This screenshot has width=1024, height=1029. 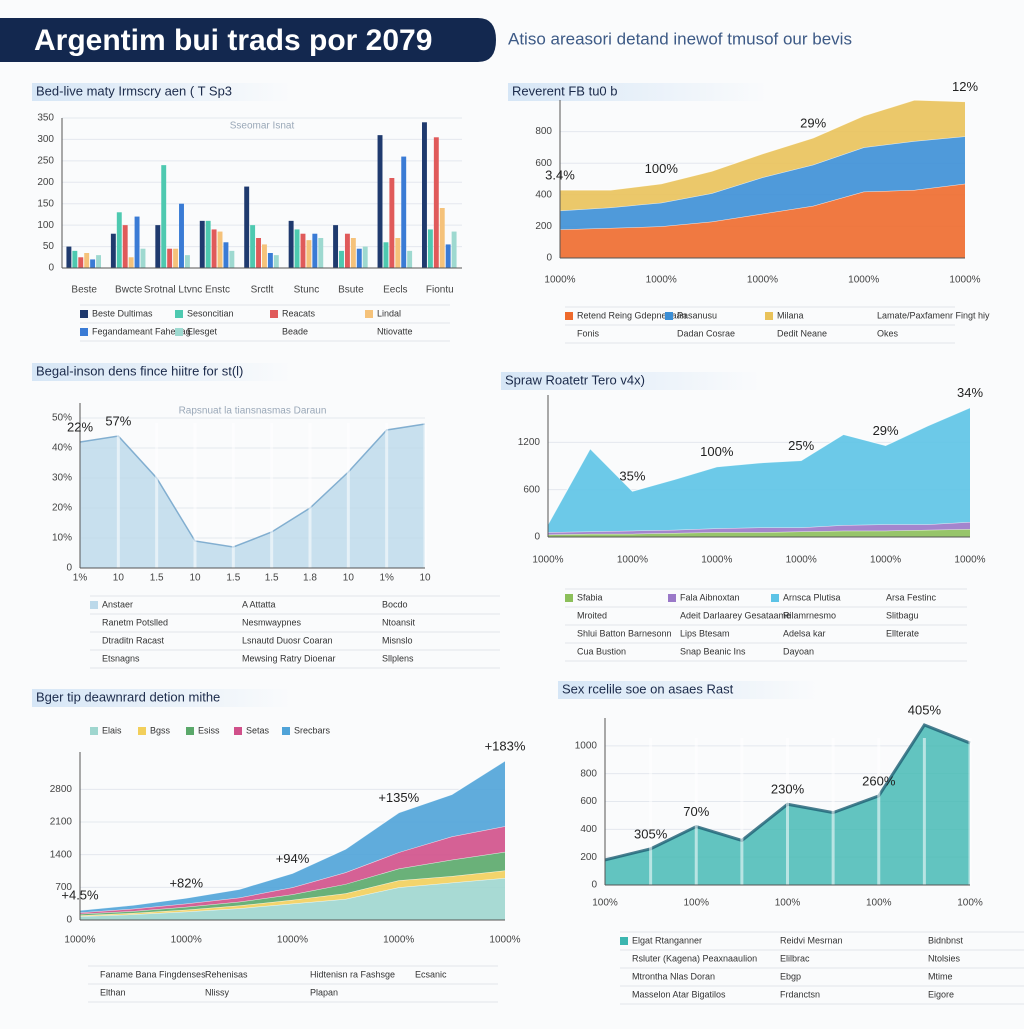 I want to click on annotation: +82%, so click(x=186, y=883).